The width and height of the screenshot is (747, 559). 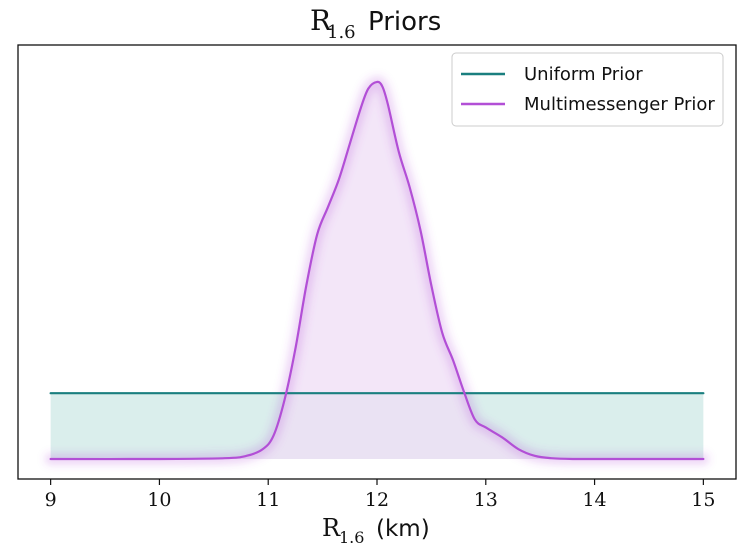 What do you see at coordinates (351, 537) in the screenshot?
I see `x-axis-label-subscript: 1.6` at bounding box center [351, 537].